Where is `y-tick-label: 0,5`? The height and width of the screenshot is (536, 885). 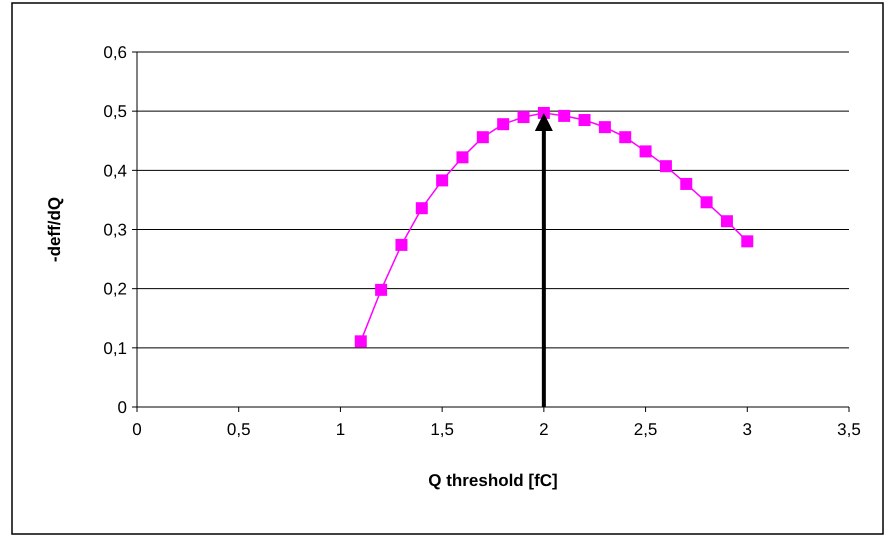
y-tick-label: 0,5 is located at coordinates (115, 112).